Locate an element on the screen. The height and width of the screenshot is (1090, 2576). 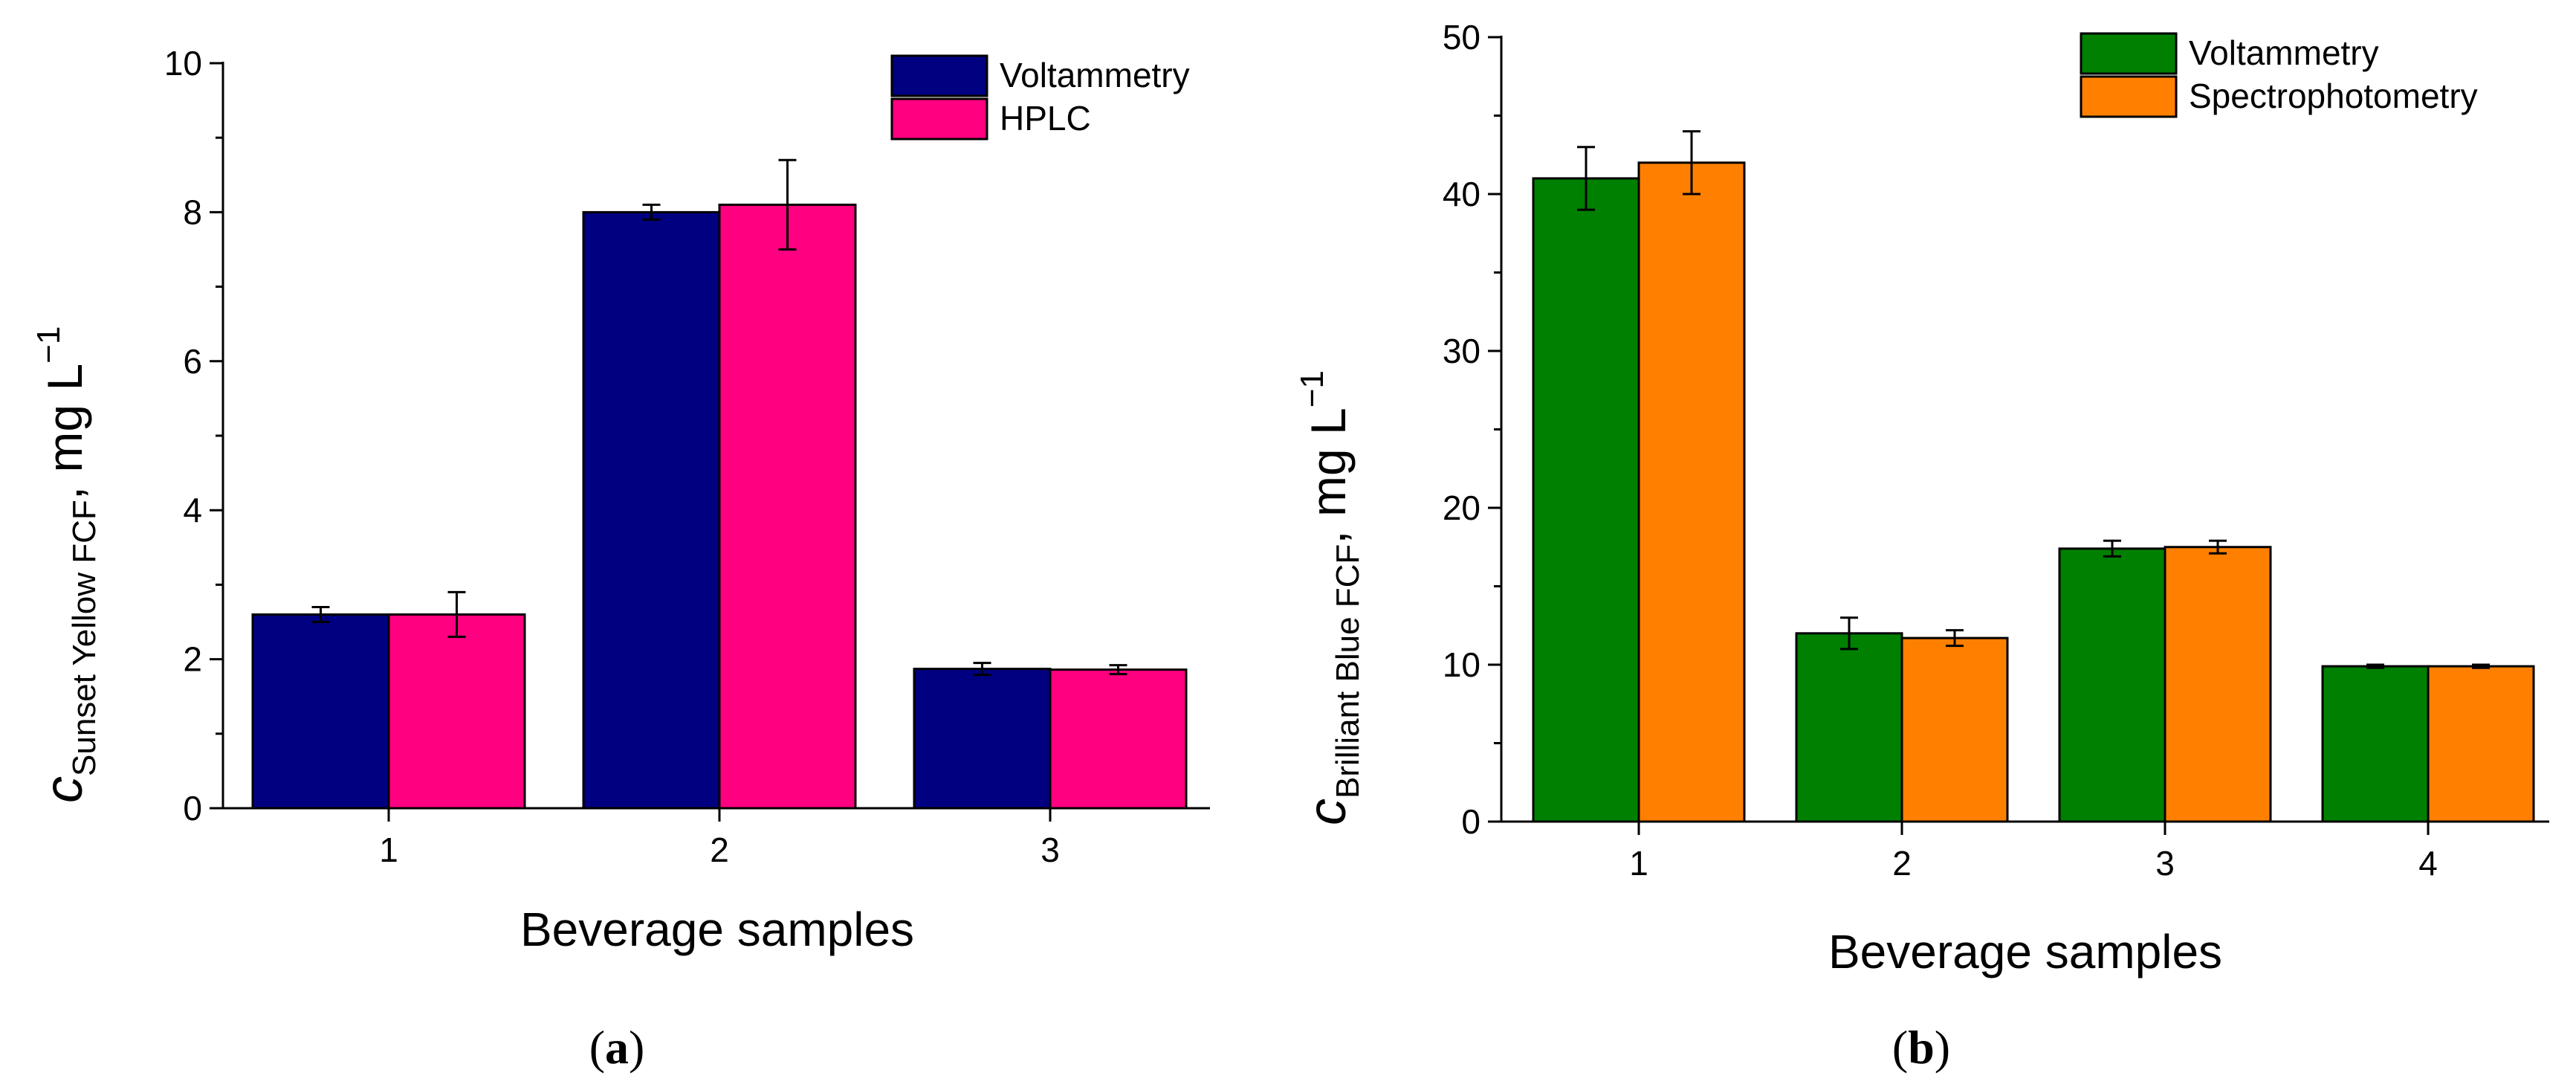
y-axis-title: cBrilliant Blue FCF, mg L−1 is located at coordinates (1330, 597).